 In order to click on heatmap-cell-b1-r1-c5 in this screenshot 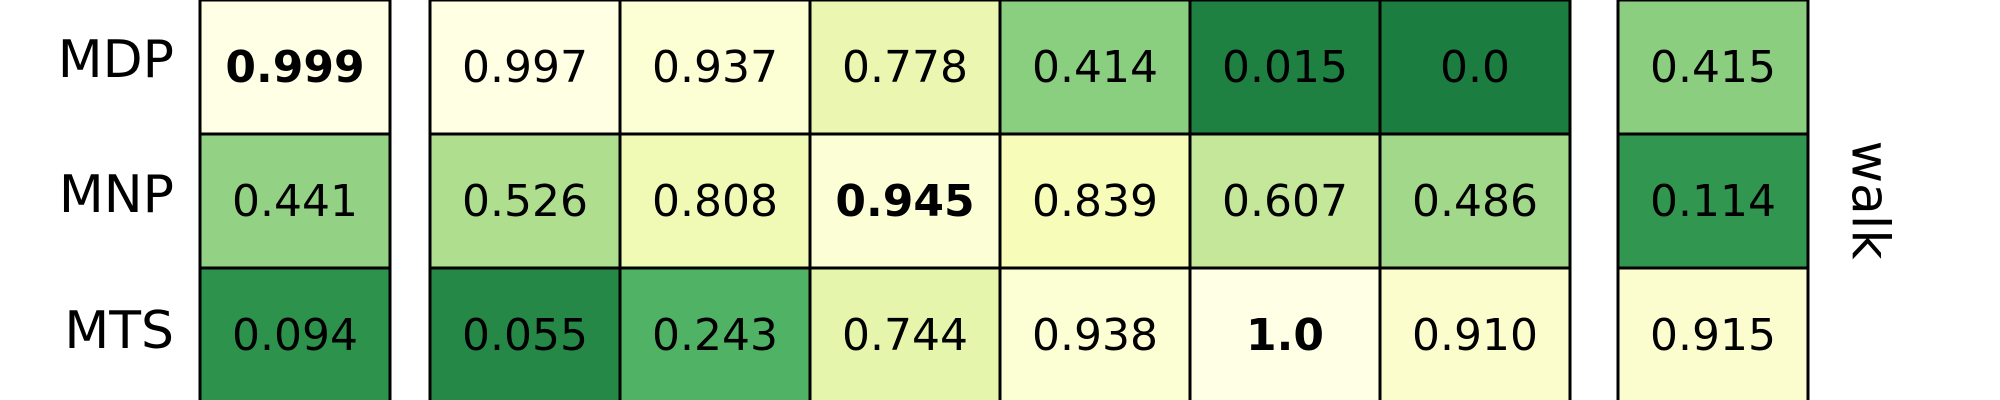, I will do `click(1475, 201)`.